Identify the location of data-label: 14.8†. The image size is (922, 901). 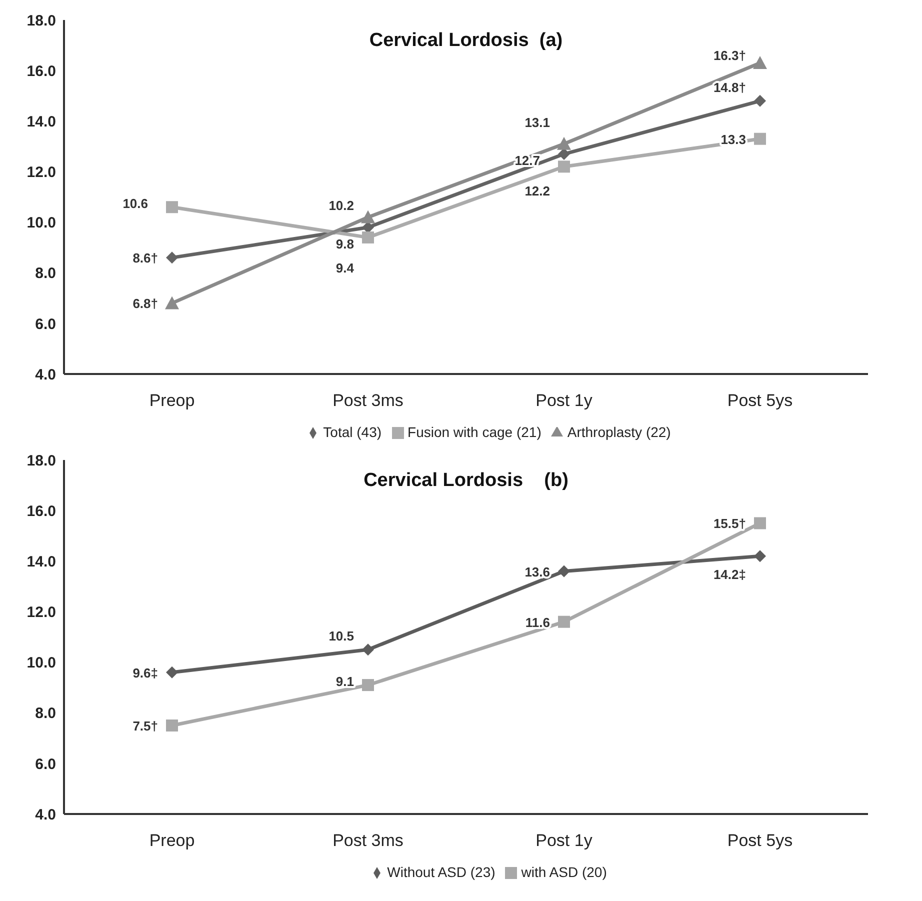
(729, 87).